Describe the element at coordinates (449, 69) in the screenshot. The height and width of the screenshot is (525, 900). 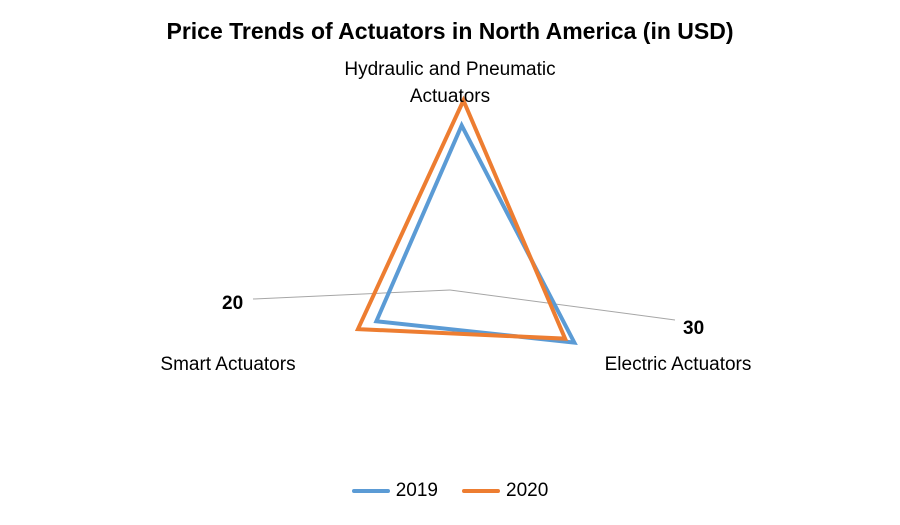
I see `axis-label-1-line-1: Hydraulic and Pneumatic` at that location.